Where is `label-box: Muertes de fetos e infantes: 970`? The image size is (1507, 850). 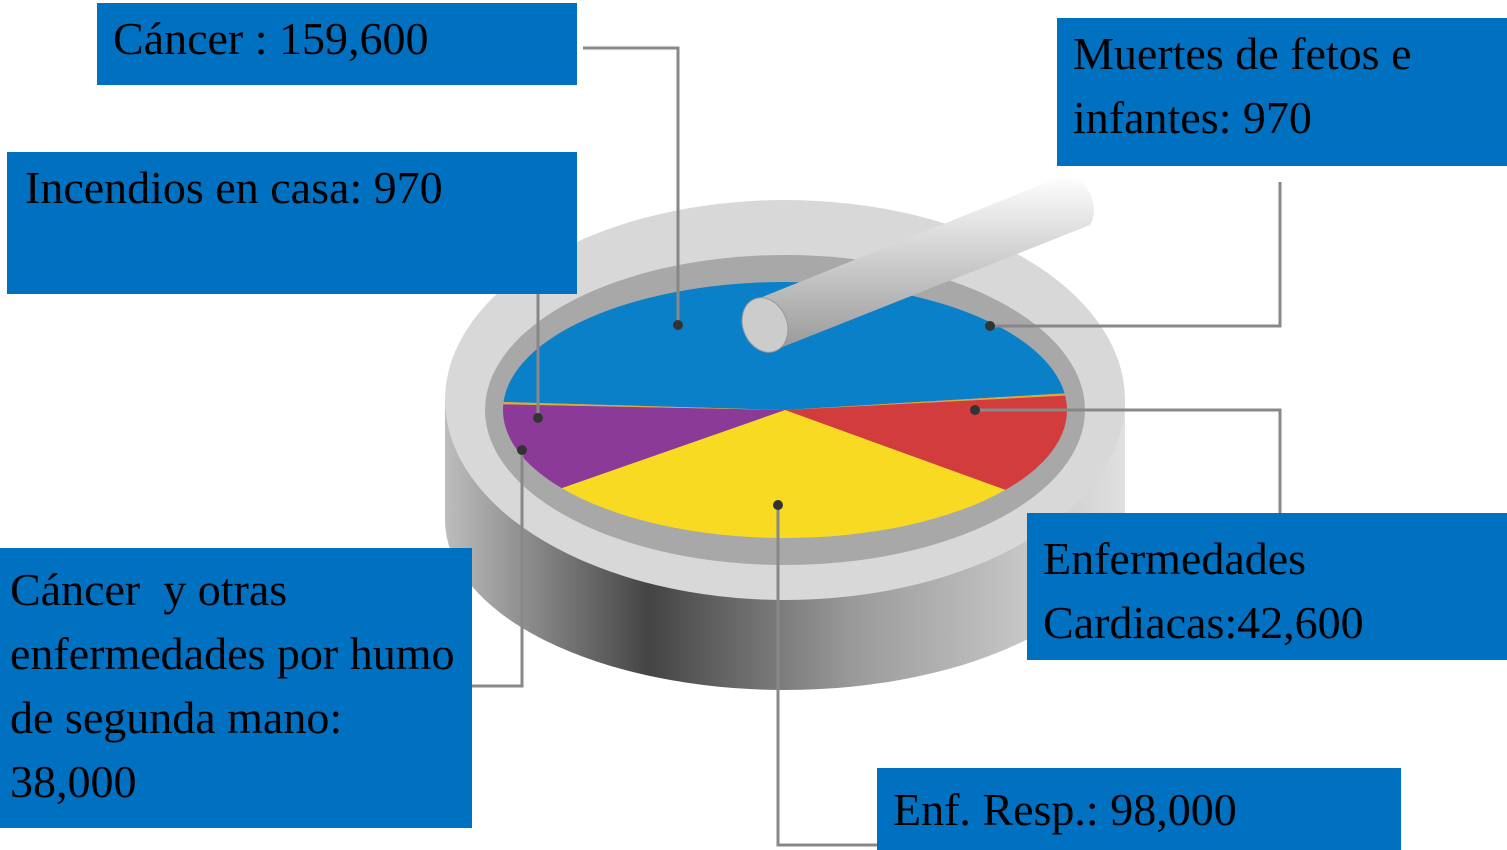
label-box: Muertes de fetos e infantes: 970 is located at coordinates (1282, 92).